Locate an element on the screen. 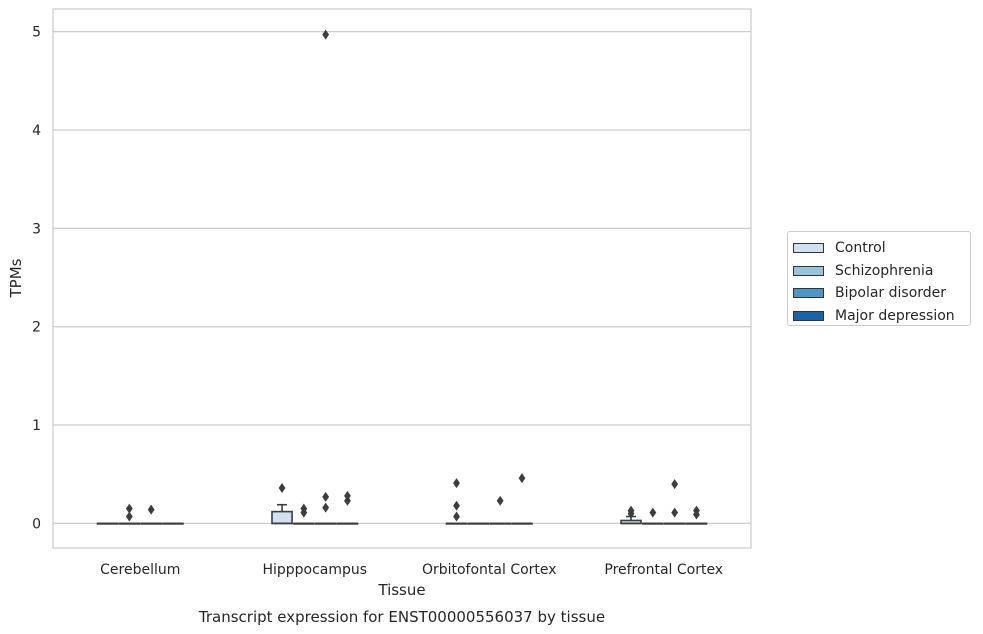 The image size is (983, 634). y-tick-label: 1 is located at coordinates (36, 426).